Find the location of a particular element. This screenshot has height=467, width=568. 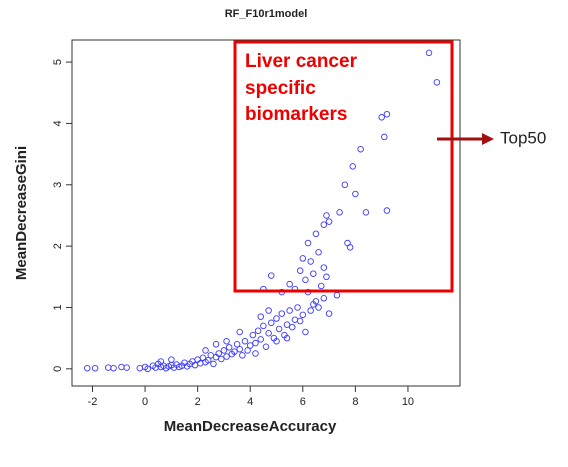

annotation-text: specific is located at coordinates (280, 88).